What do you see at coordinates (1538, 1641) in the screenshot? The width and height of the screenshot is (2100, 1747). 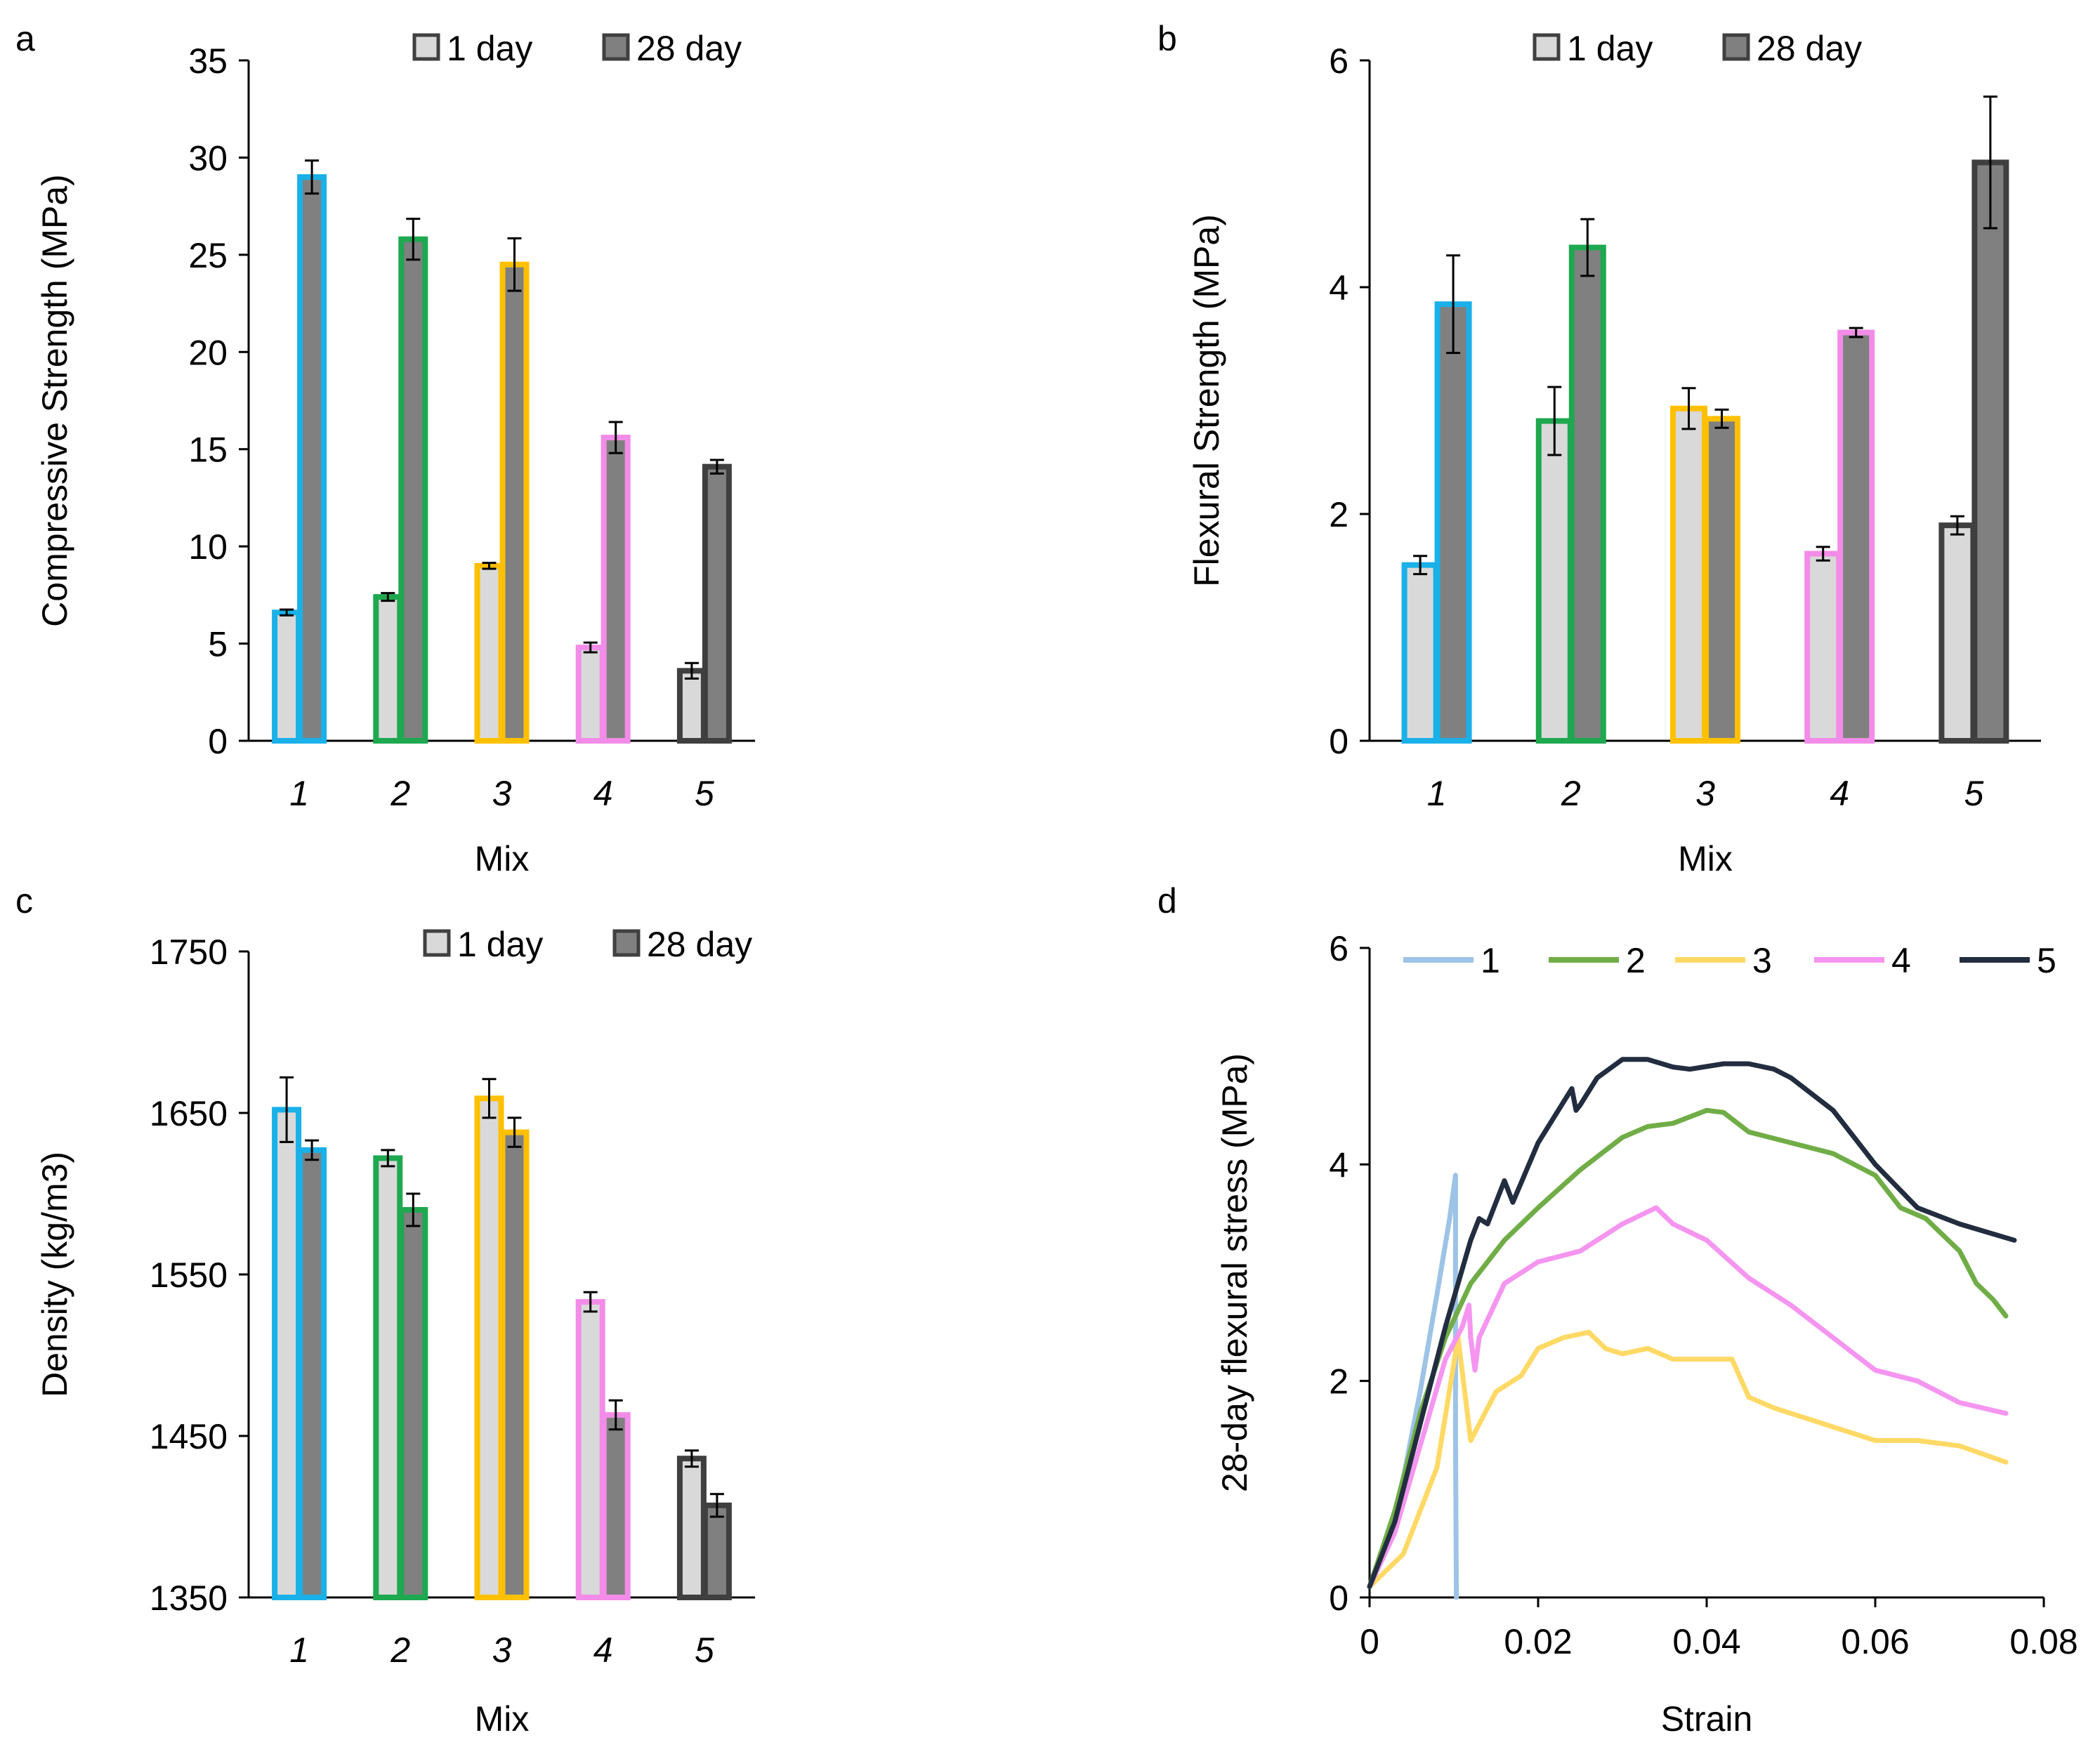 I see `x-tick-label: 0.02` at bounding box center [1538, 1641].